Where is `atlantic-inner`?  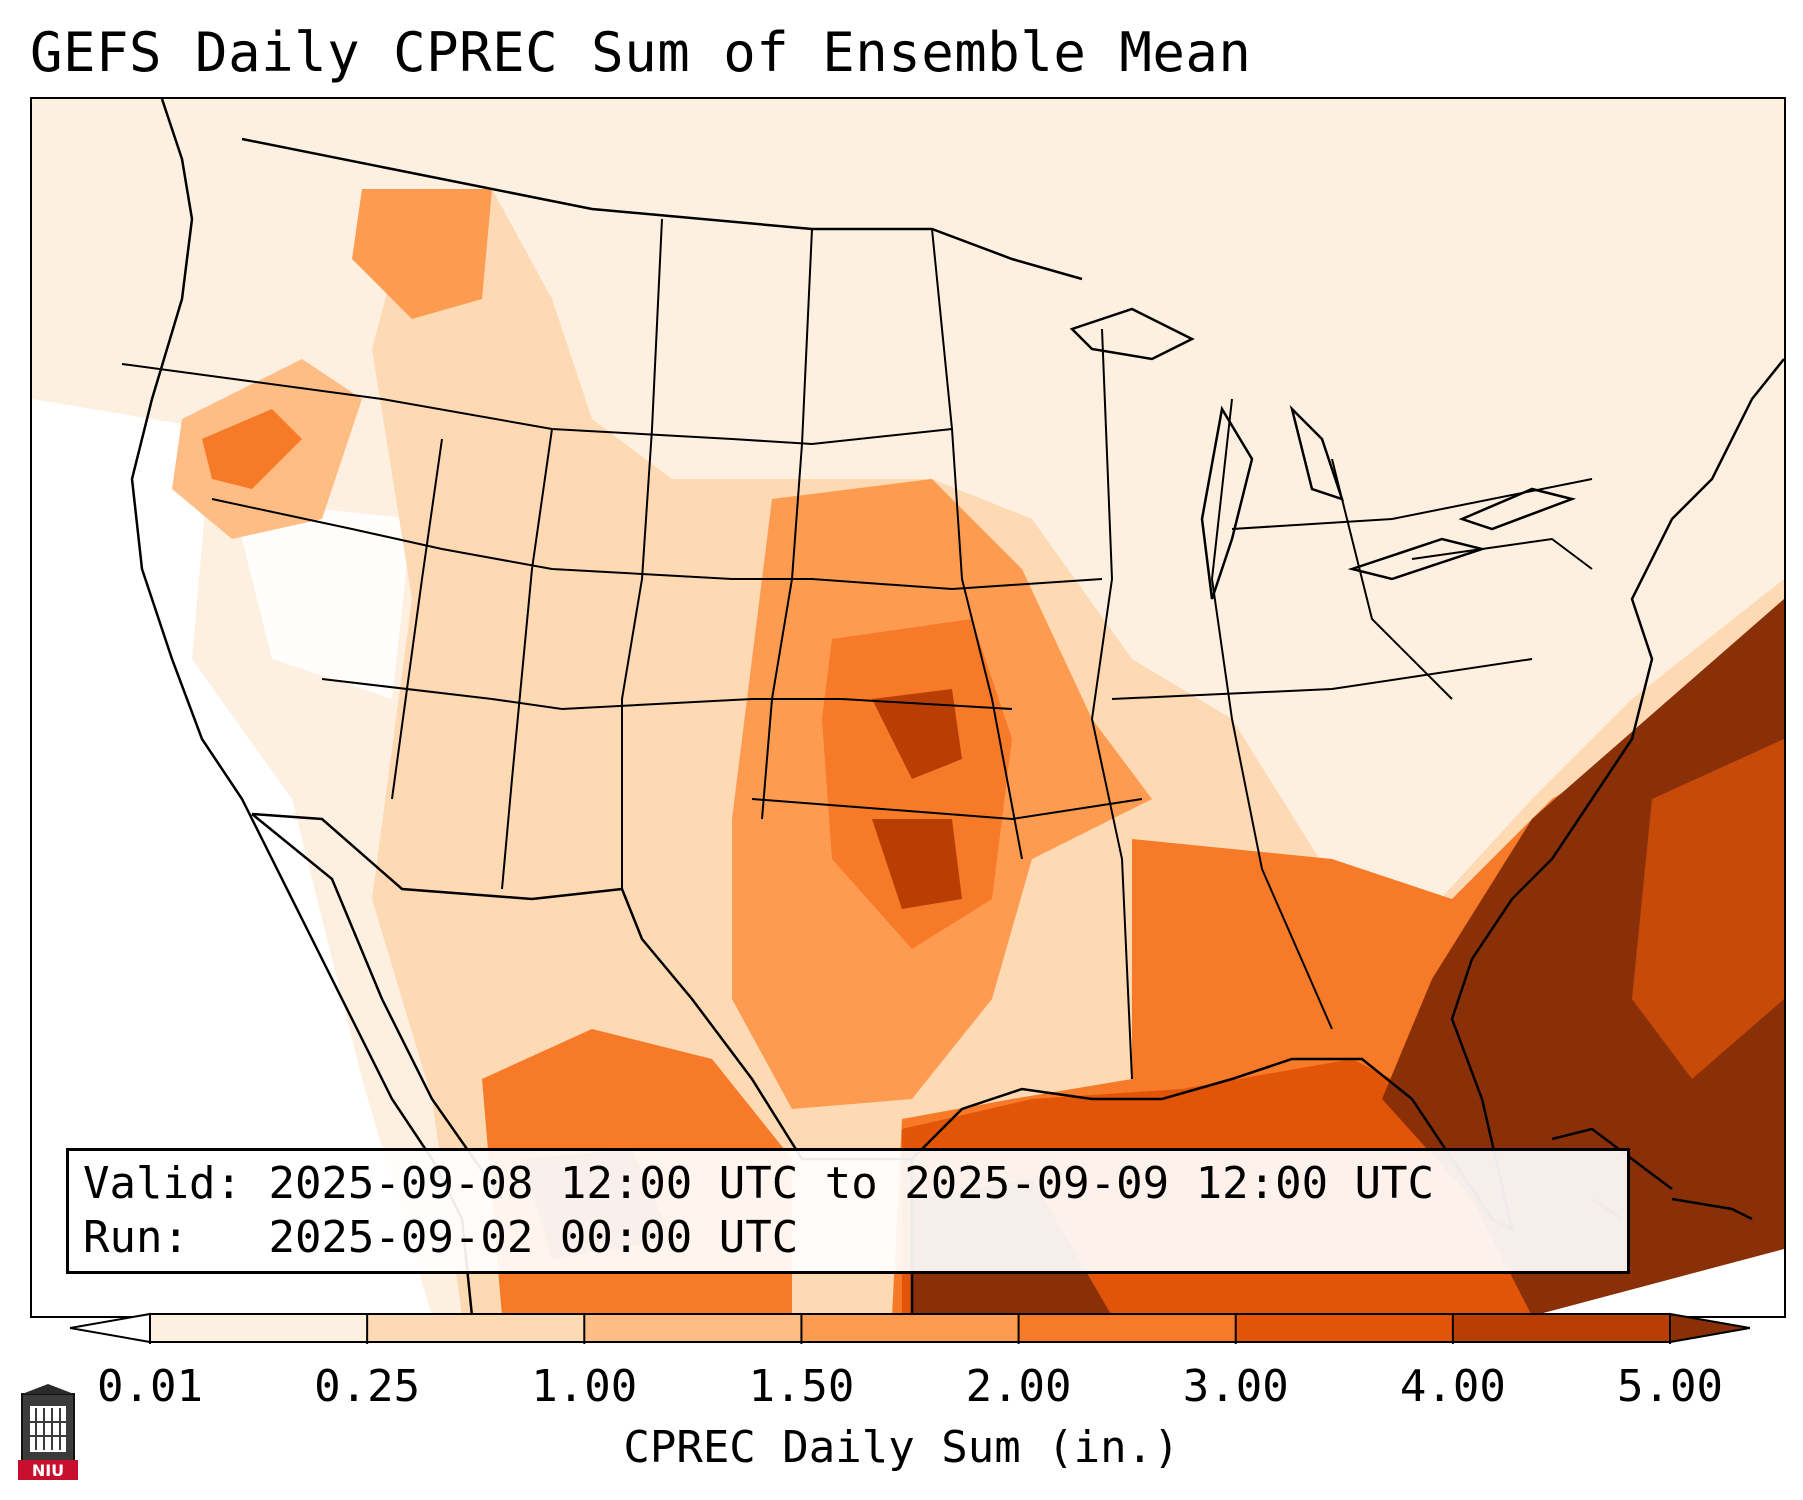
atlantic-inner is located at coordinates (1708, 909).